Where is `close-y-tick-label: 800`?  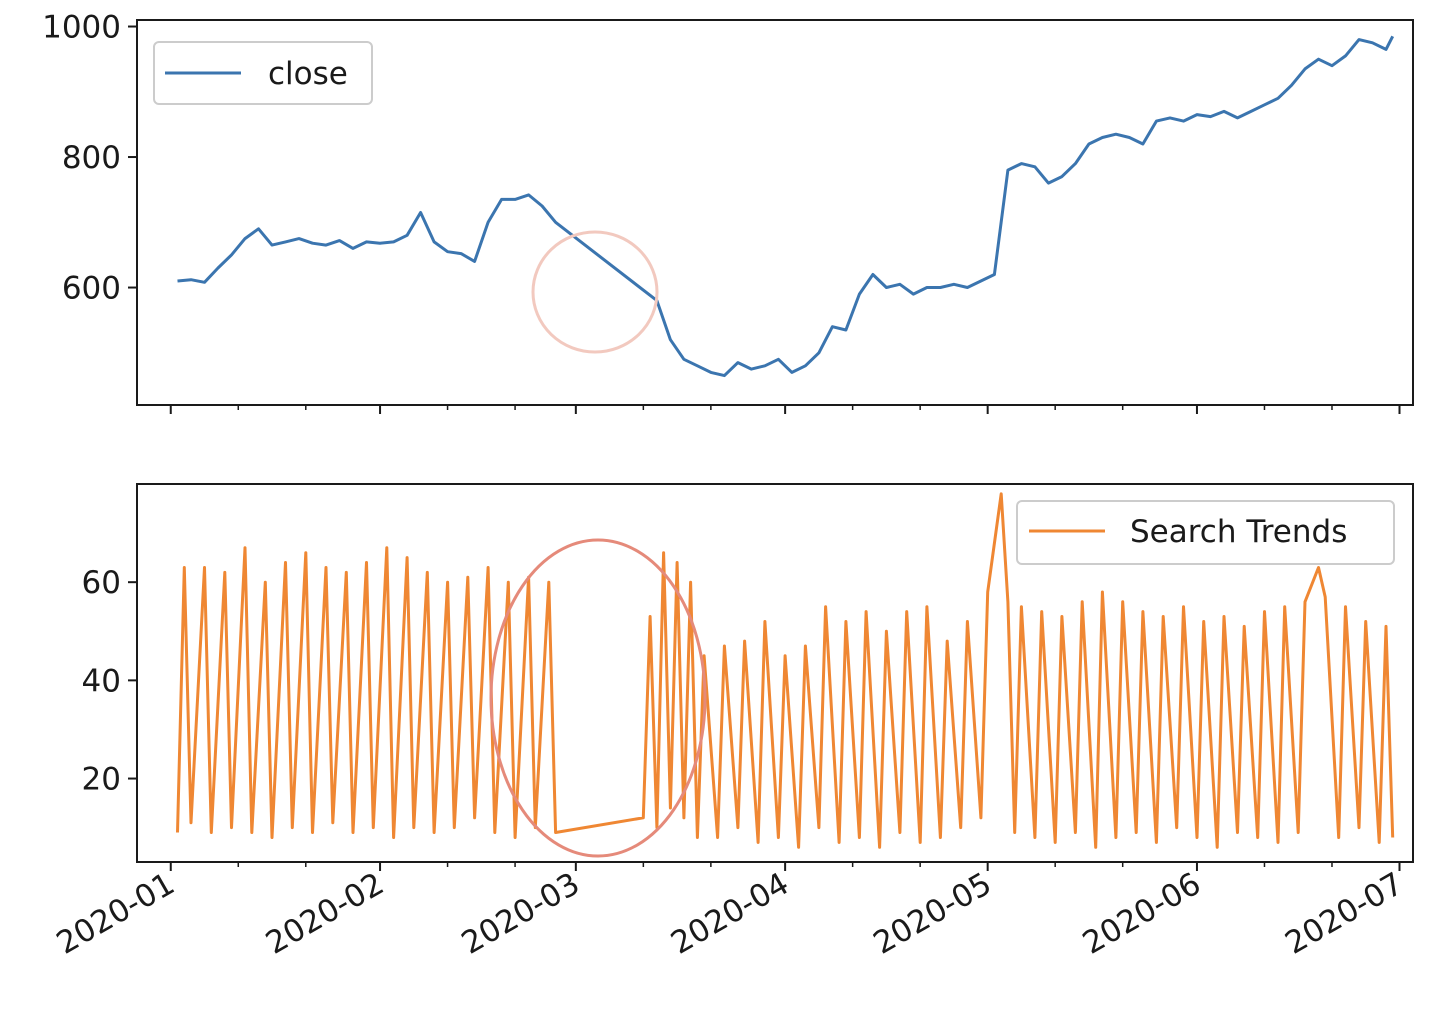 close-y-tick-label: 800 is located at coordinates (91, 158).